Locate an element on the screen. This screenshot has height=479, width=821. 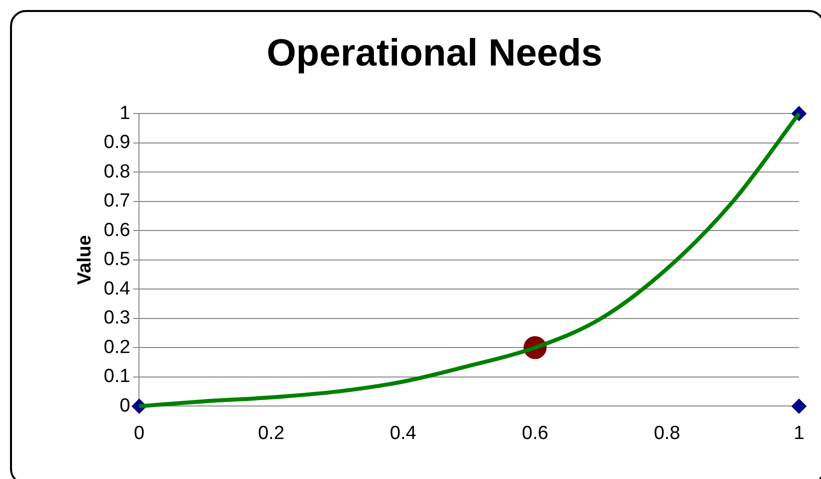
y-tick-label: 0.8 is located at coordinates (117, 171).